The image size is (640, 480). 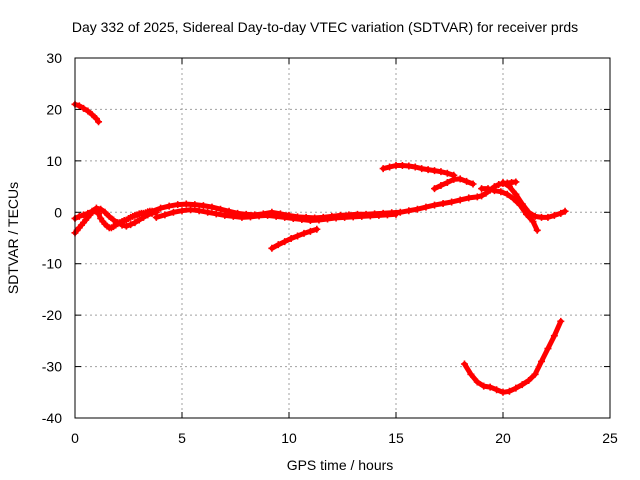 What do you see at coordinates (509, 209) in the screenshot?
I see `series-arc-right` at bounding box center [509, 209].